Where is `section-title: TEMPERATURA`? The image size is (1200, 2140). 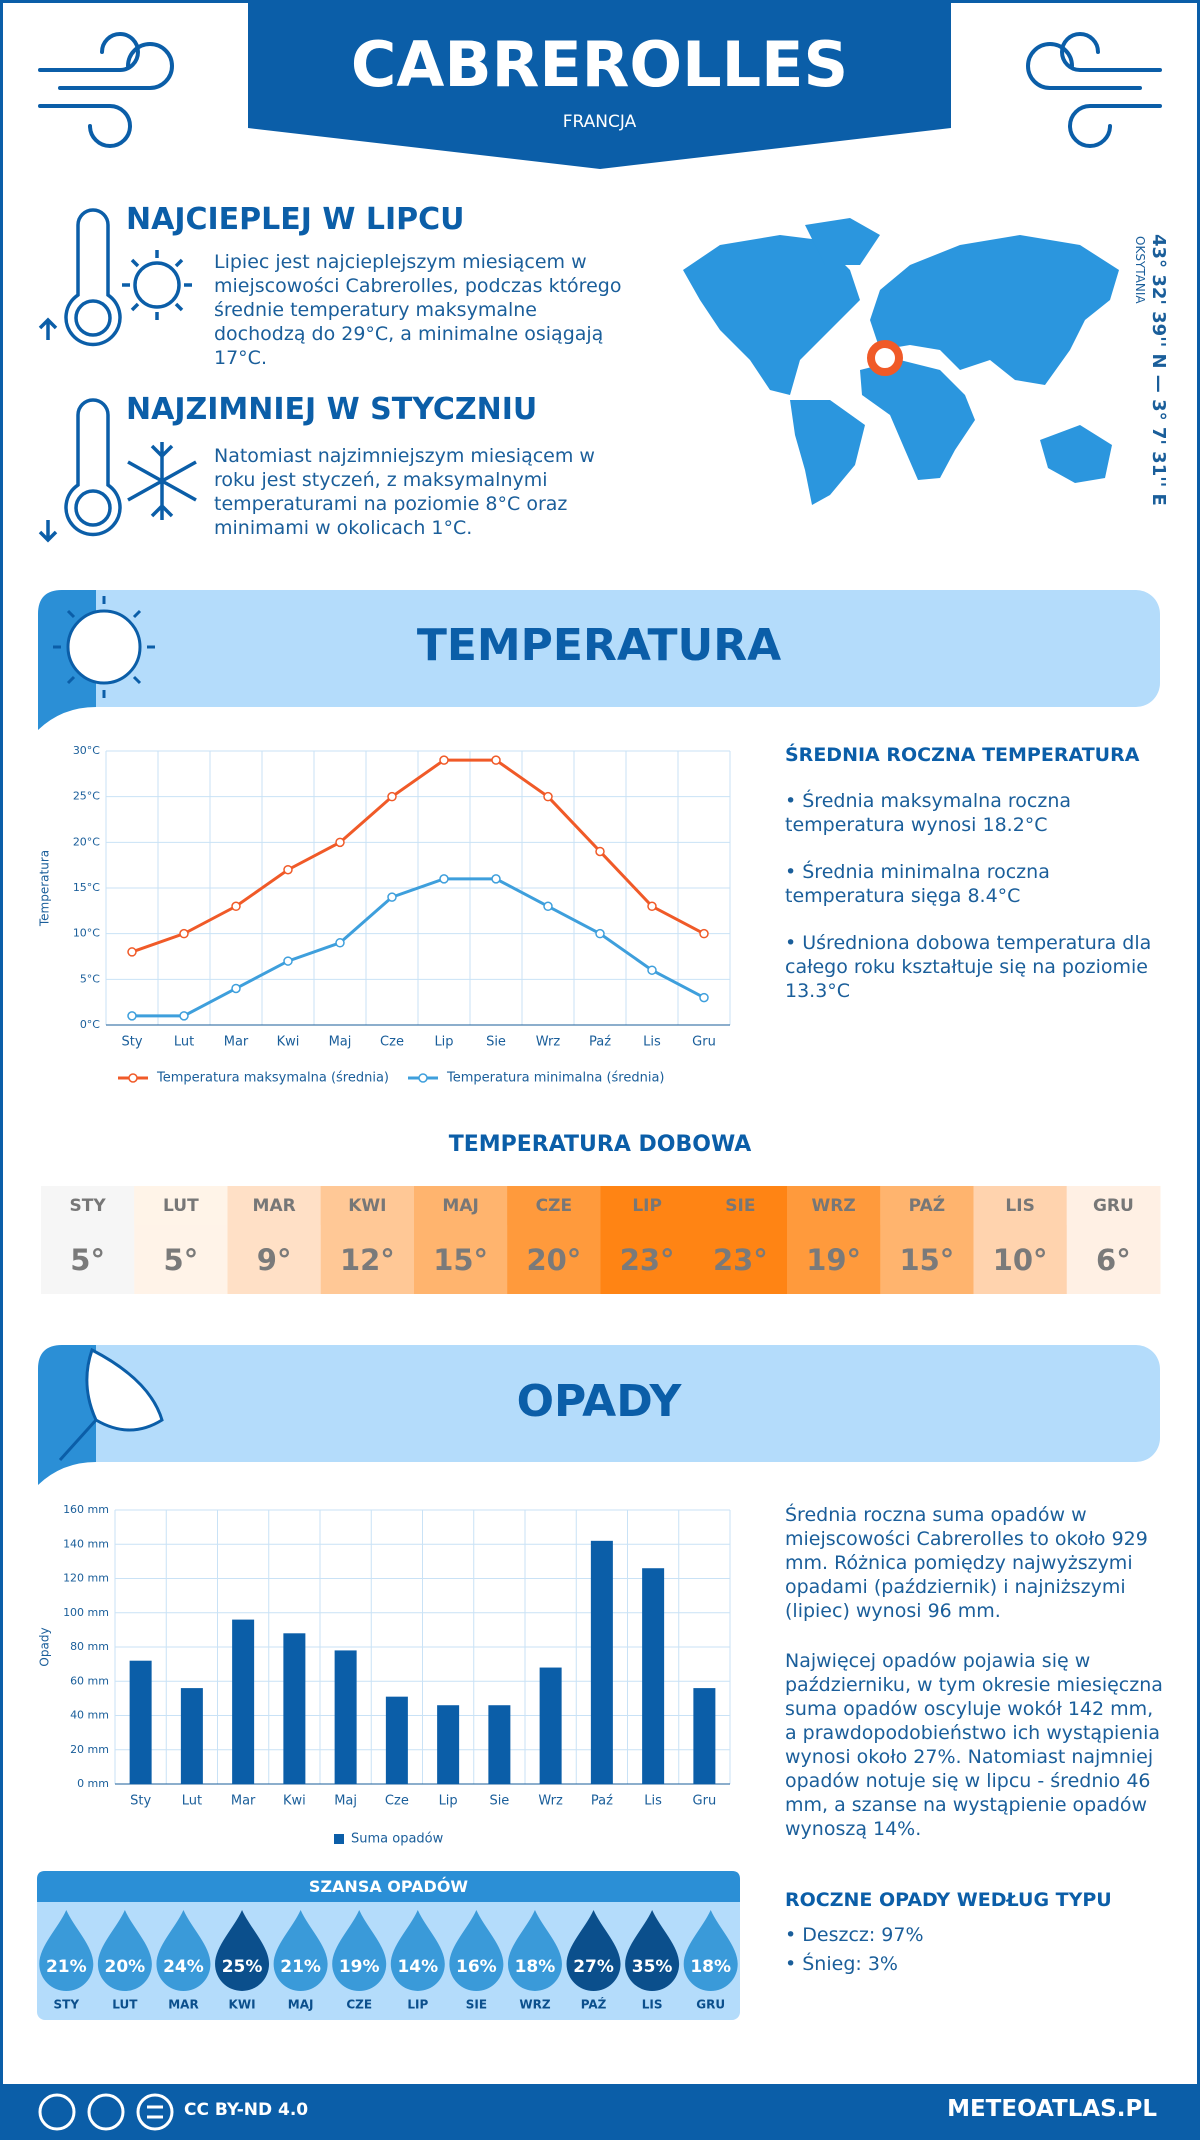
section-title: TEMPERATURA is located at coordinates (599, 645).